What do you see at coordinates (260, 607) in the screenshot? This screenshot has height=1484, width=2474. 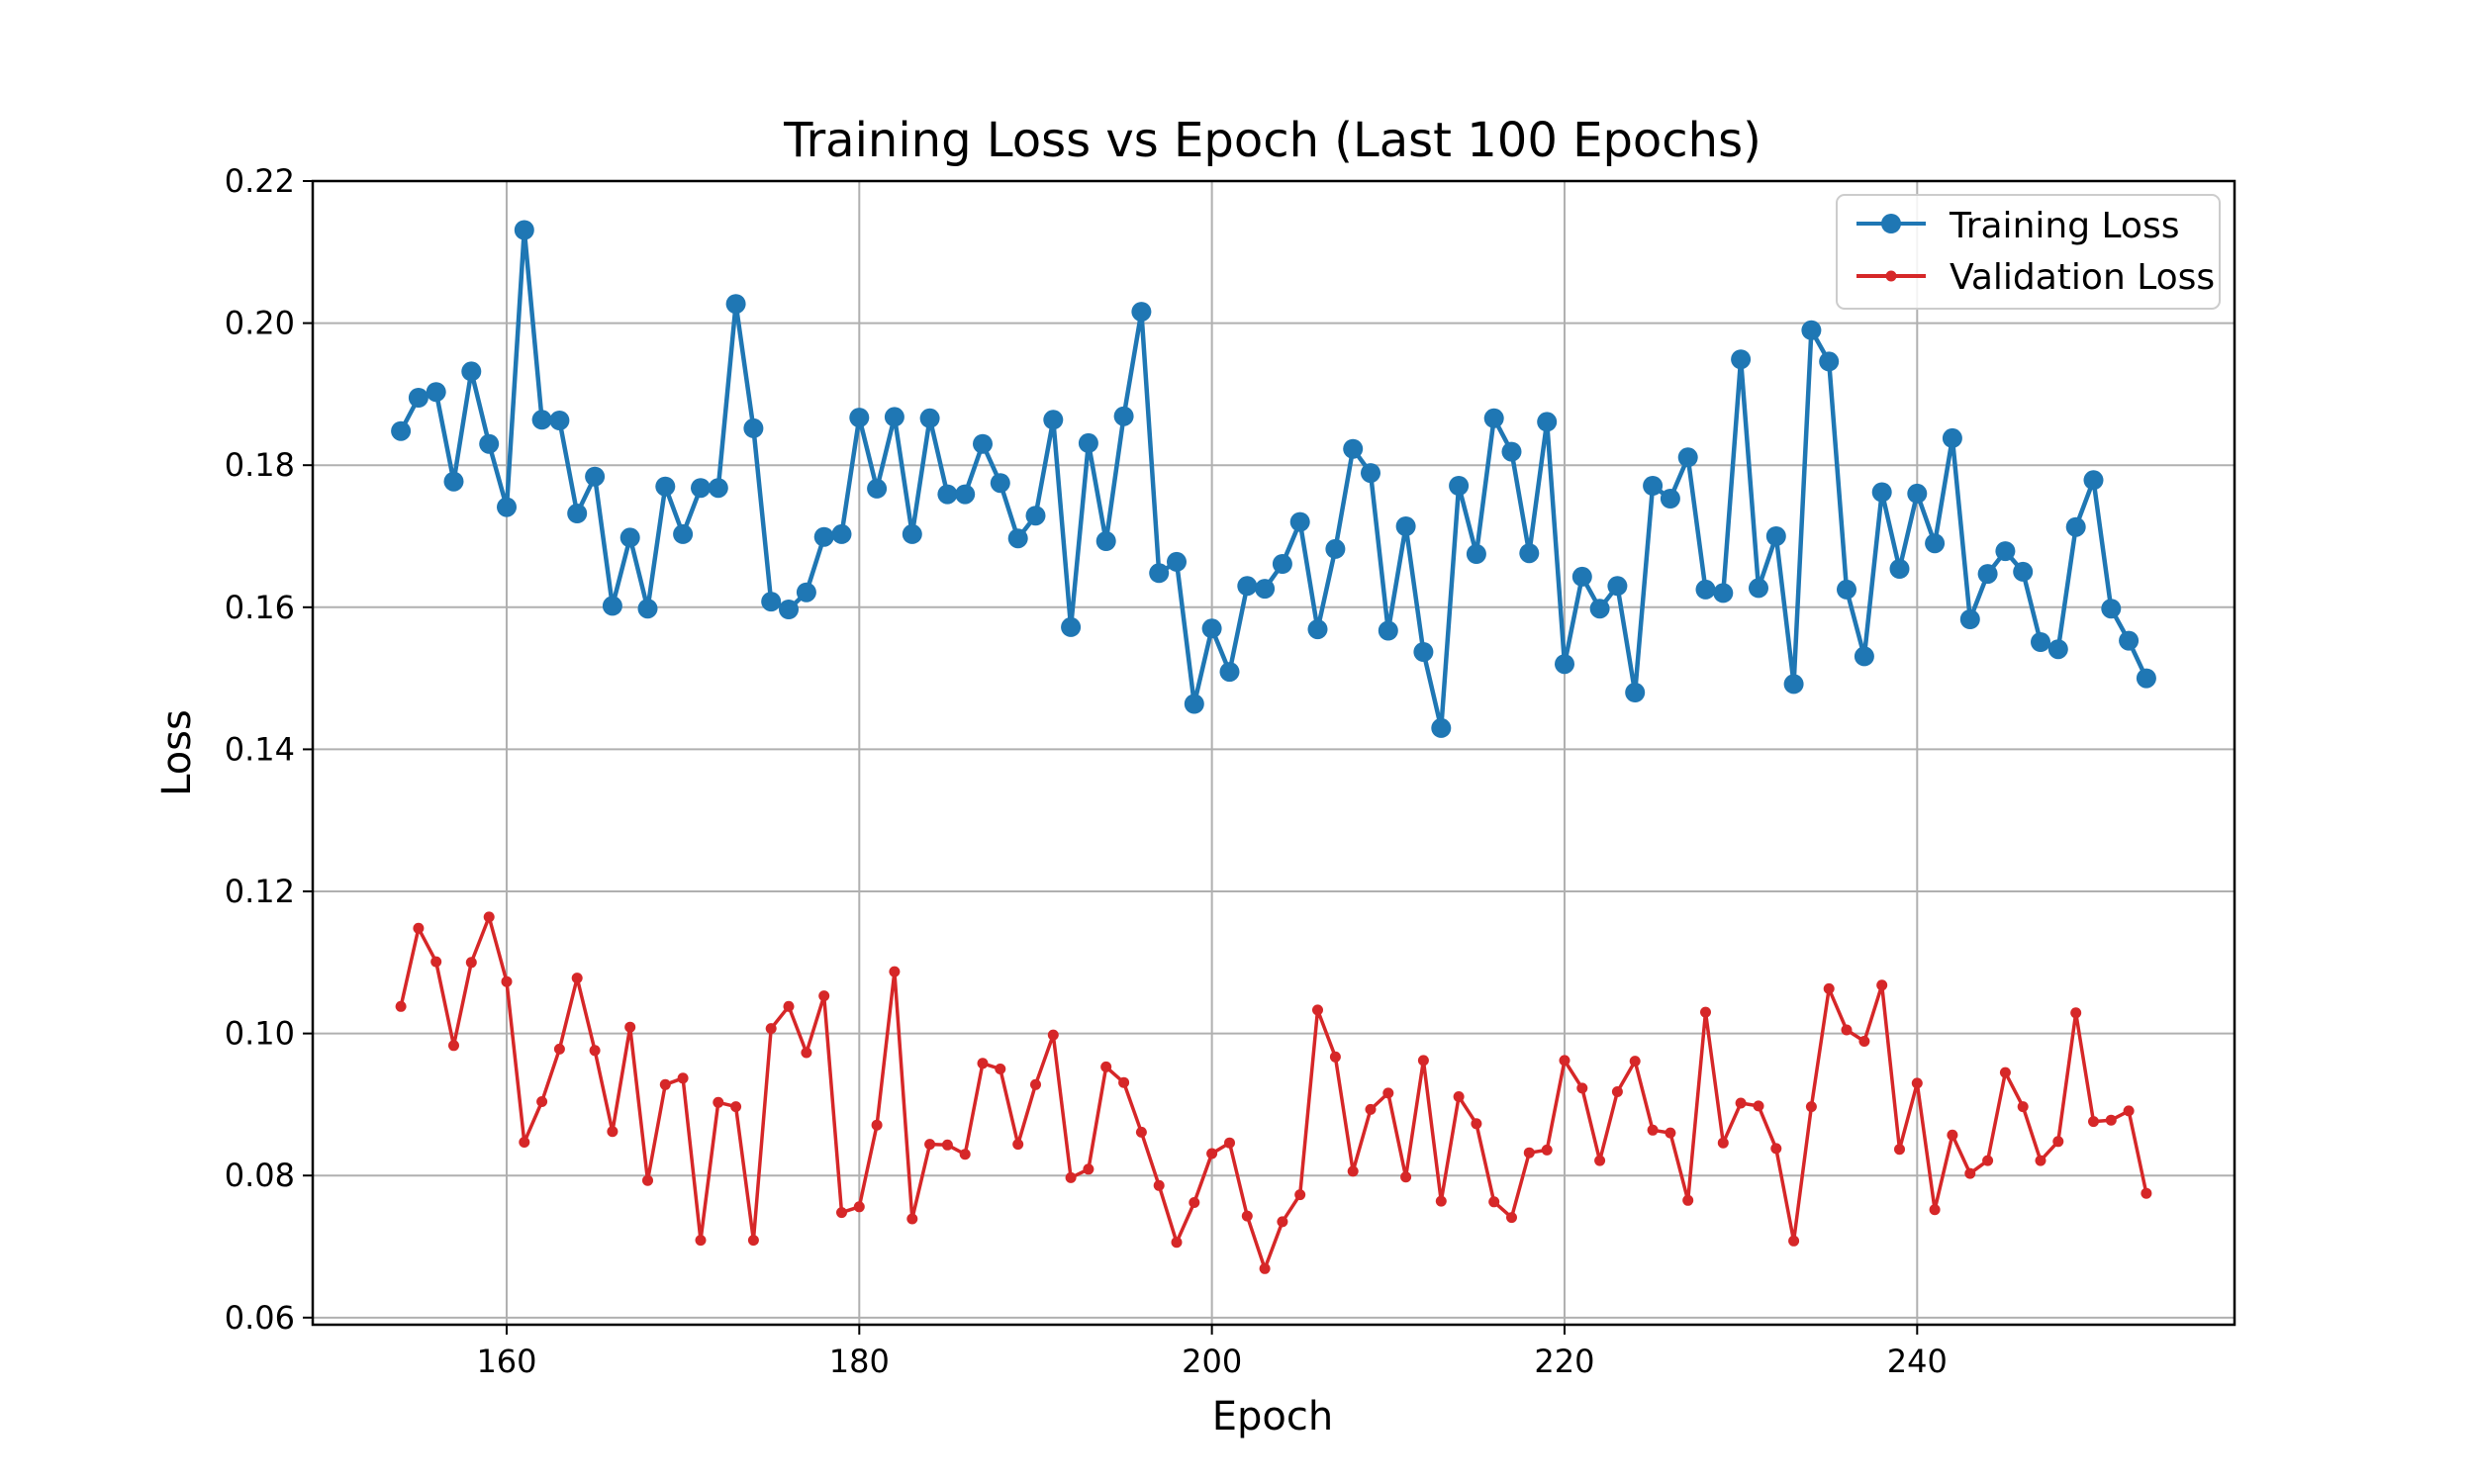 I see `y-tick-label: 0.16` at bounding box center [260, 607].